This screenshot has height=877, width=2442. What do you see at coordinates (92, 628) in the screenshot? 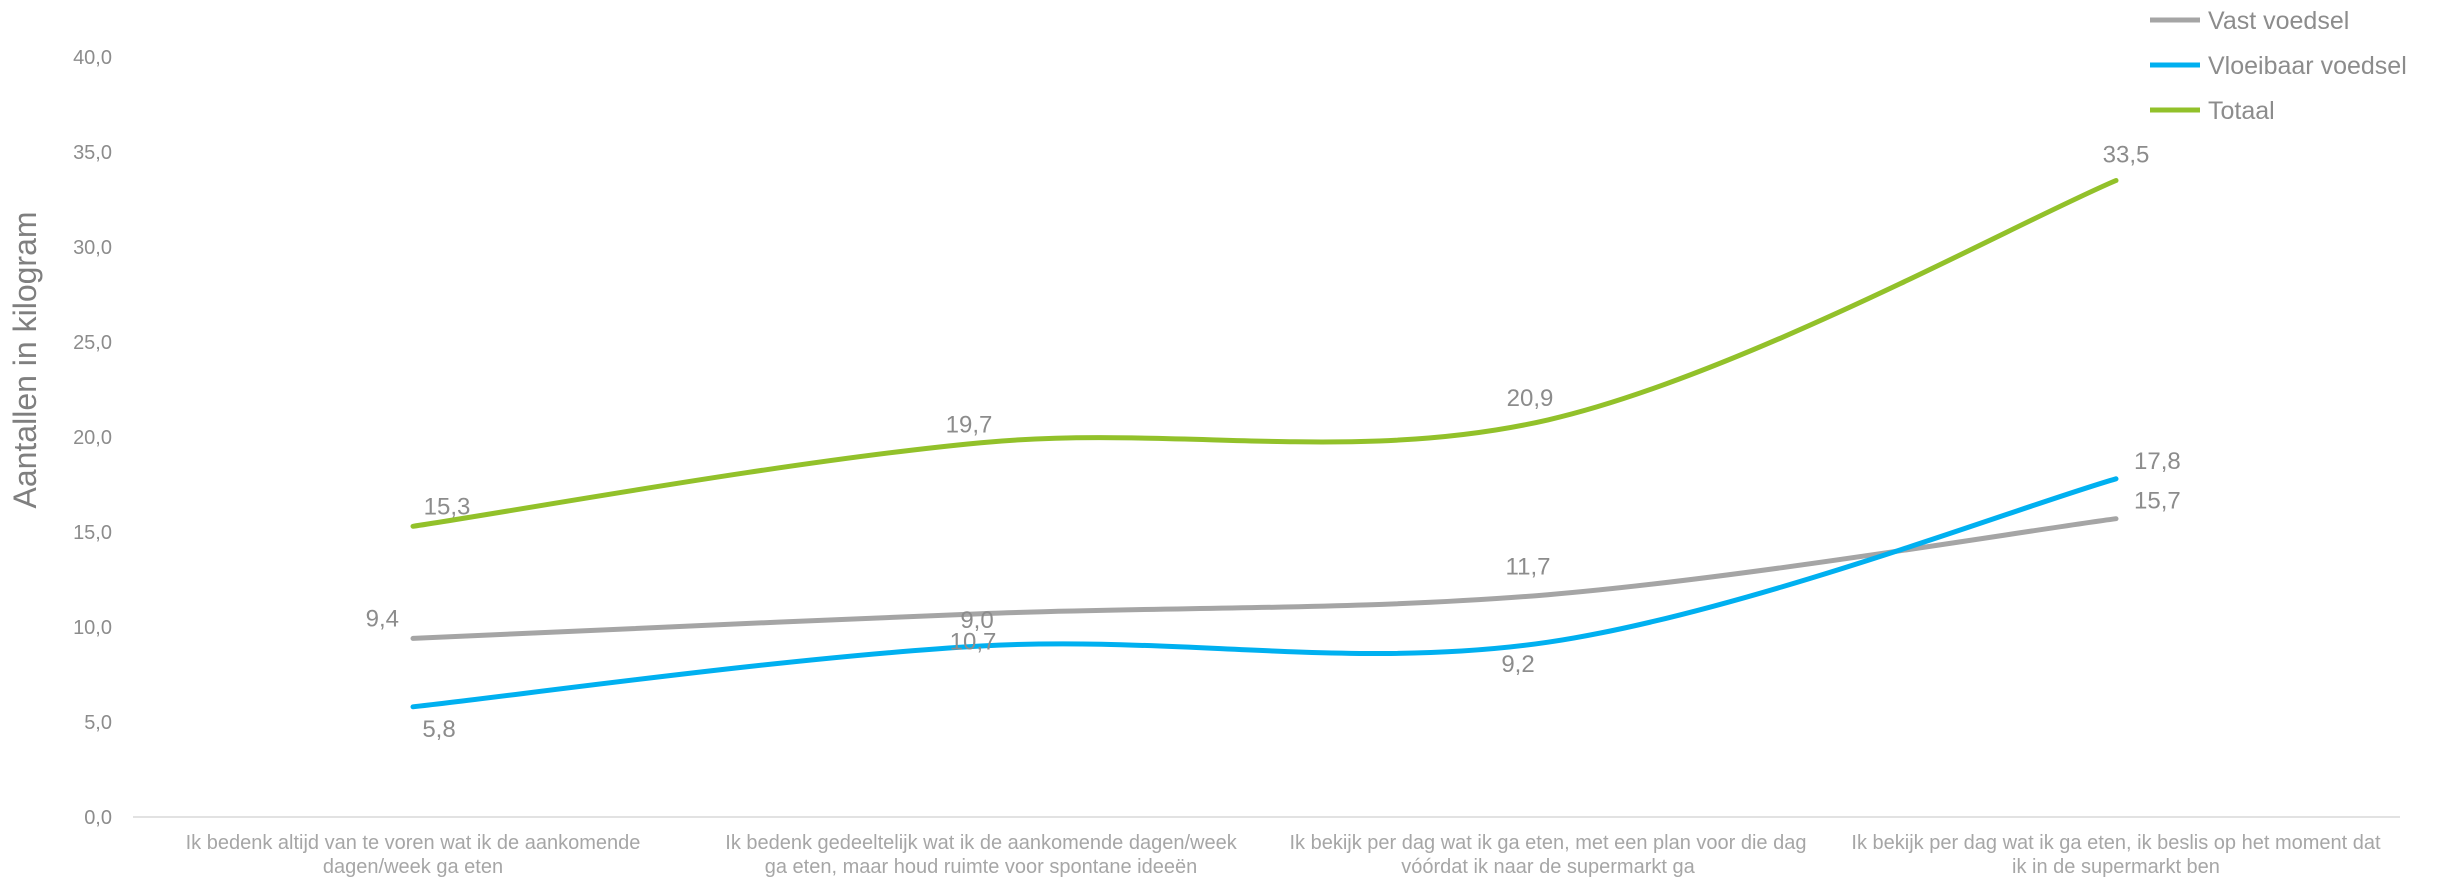
I see `y-tick-label: 10,0` at bounding box center [92, 628].